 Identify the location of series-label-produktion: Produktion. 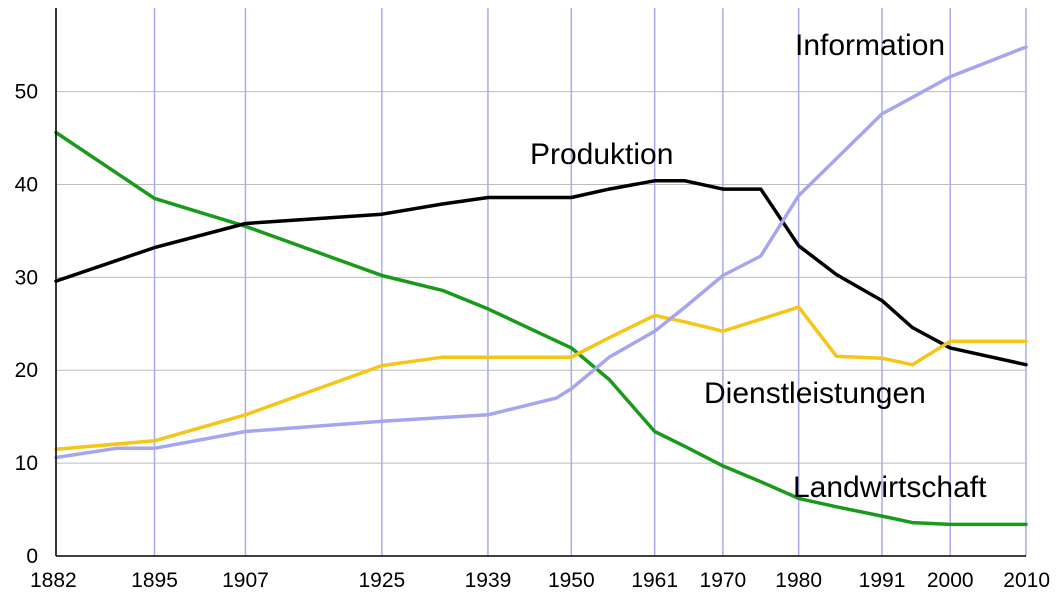
(601, 154).